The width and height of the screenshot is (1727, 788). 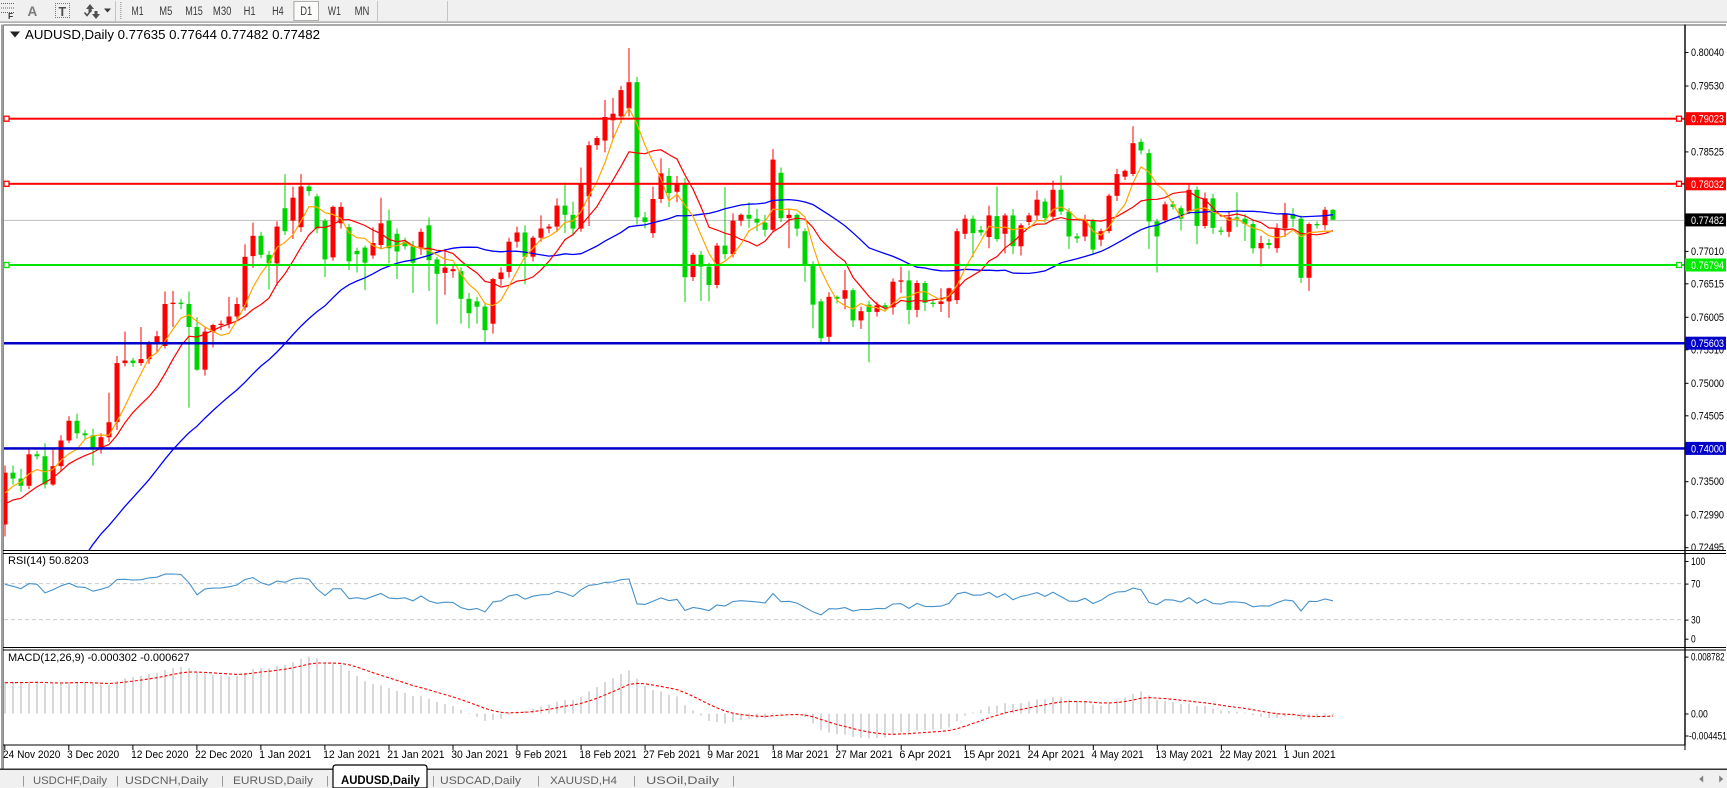 I want to click on svg-text: XAUUSD,H4, so click(x=583, y=781).